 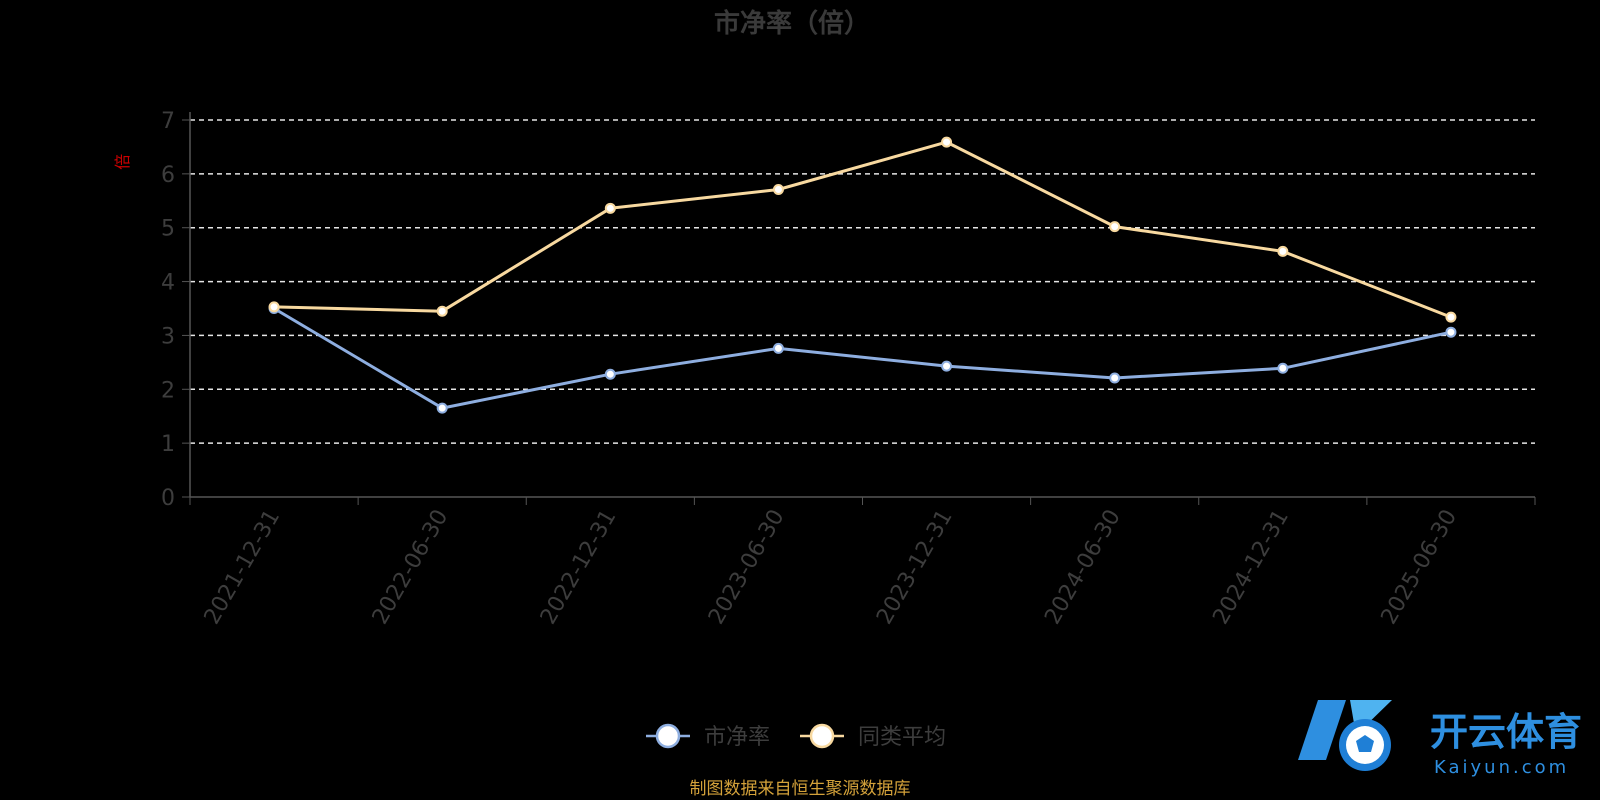 What do you see at coordinates (579, 567) in the screenshot?
I see `x-tick-label: 2022-12-31` at bounding box center [579, 567].